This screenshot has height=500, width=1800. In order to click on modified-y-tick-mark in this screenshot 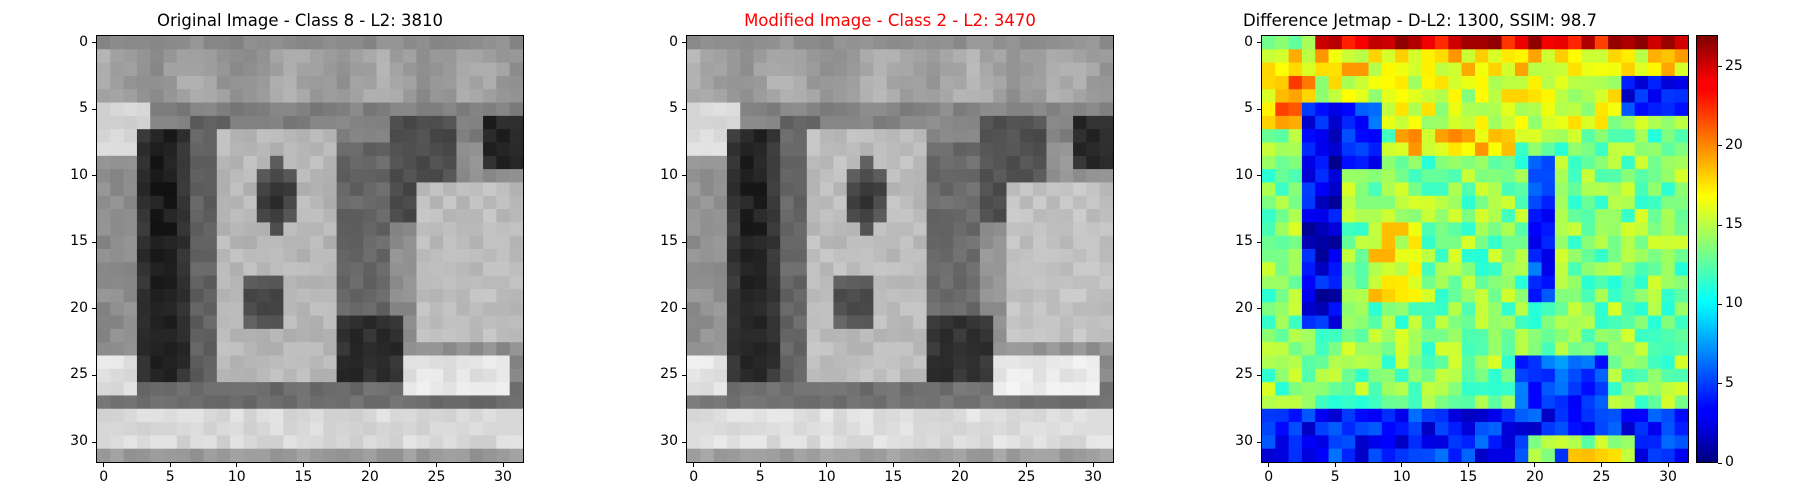, I will do `click(684, 375)`.